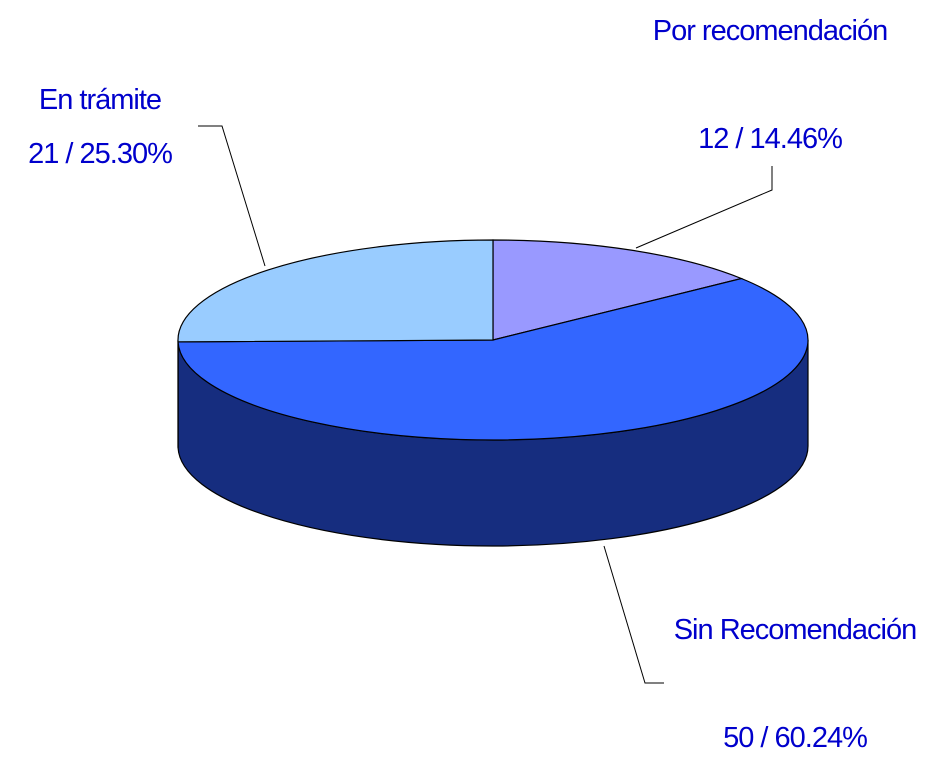 The image size is (928, 765). What do you see at coordinates (110, 100) in the screenshot?
I see `slice-label: En trámite` at bounding box center [110, 100].